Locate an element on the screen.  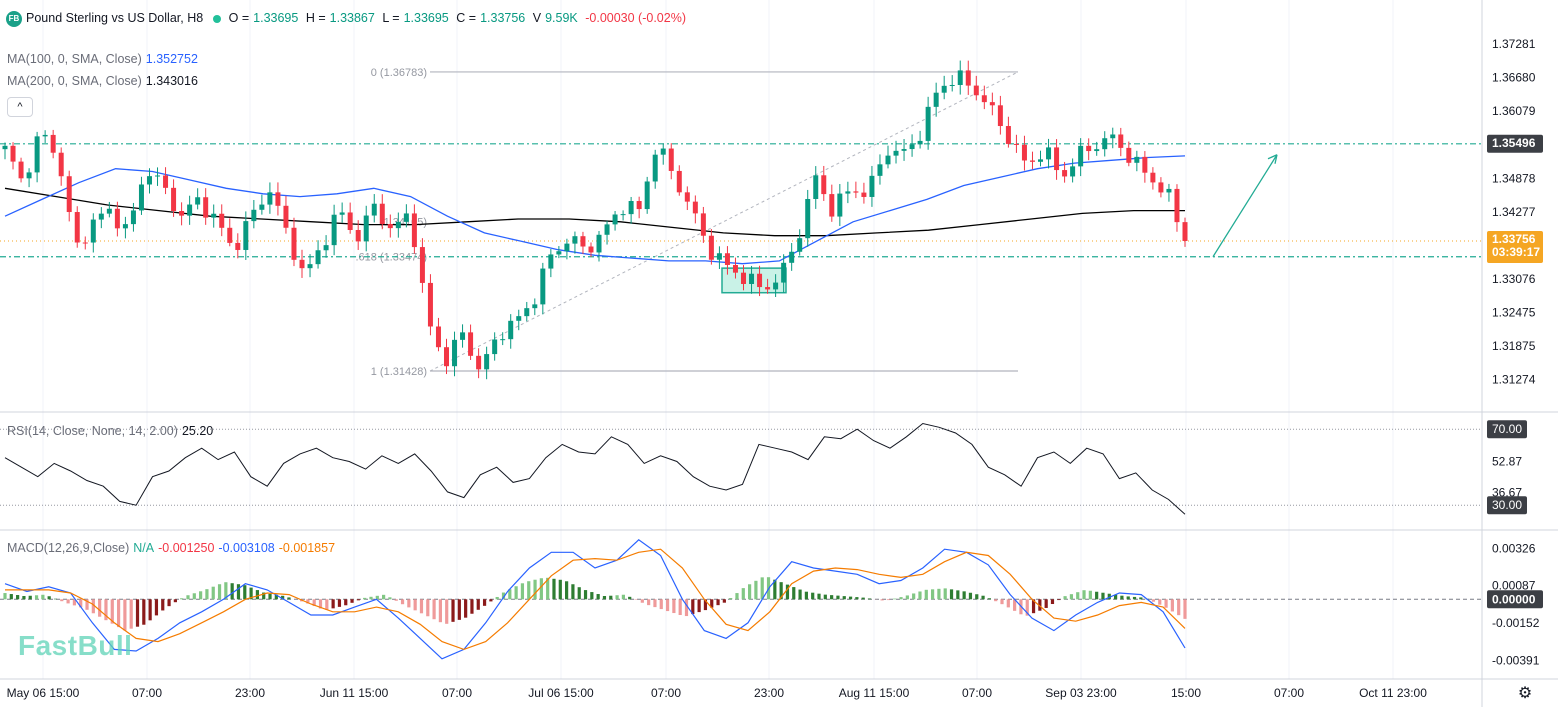
time-tick-label: Jun 11 15:00 is located at coordinates (354, 693).